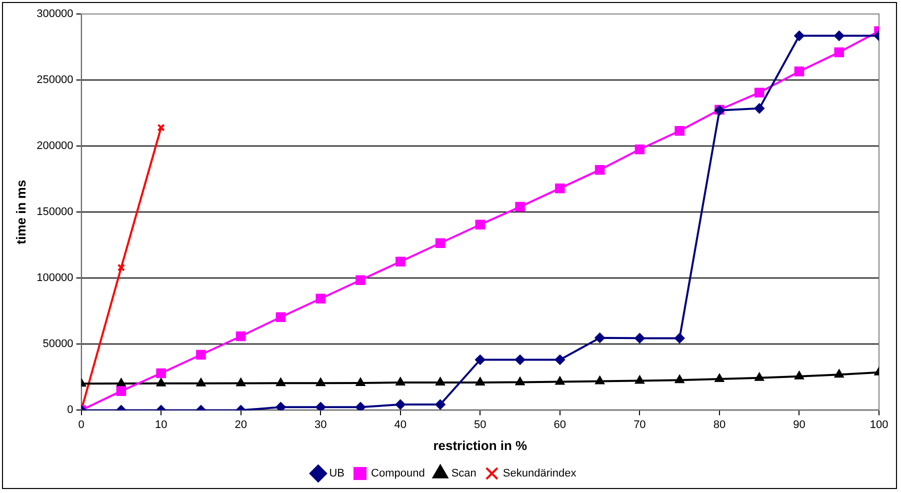 The height and width of the screenshot is (493, 901). I want to click on y-tick-label: 50000, so click(58, 344).